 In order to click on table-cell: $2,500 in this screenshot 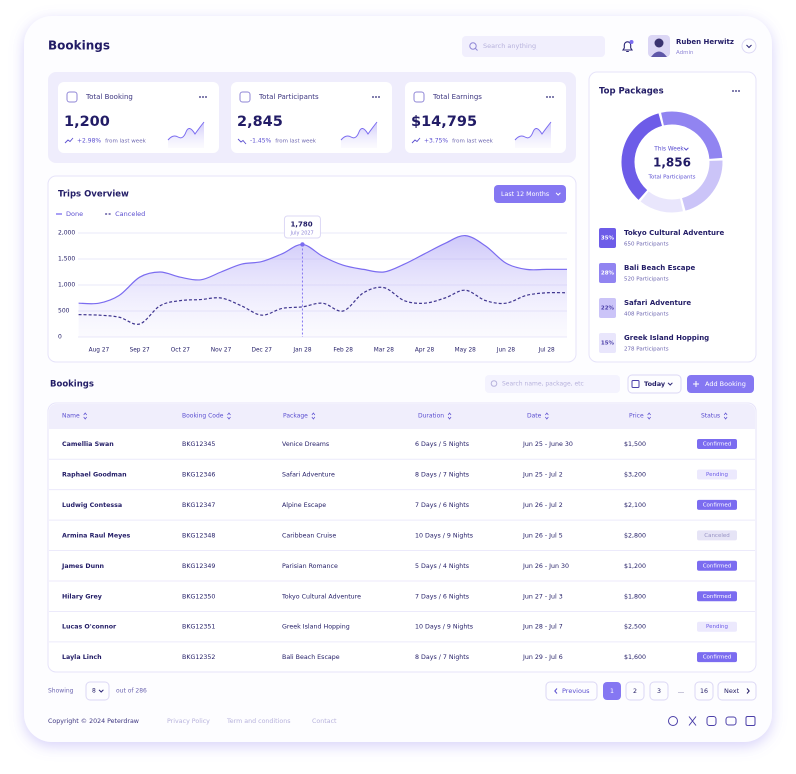, I will do `click(635, 627)`.